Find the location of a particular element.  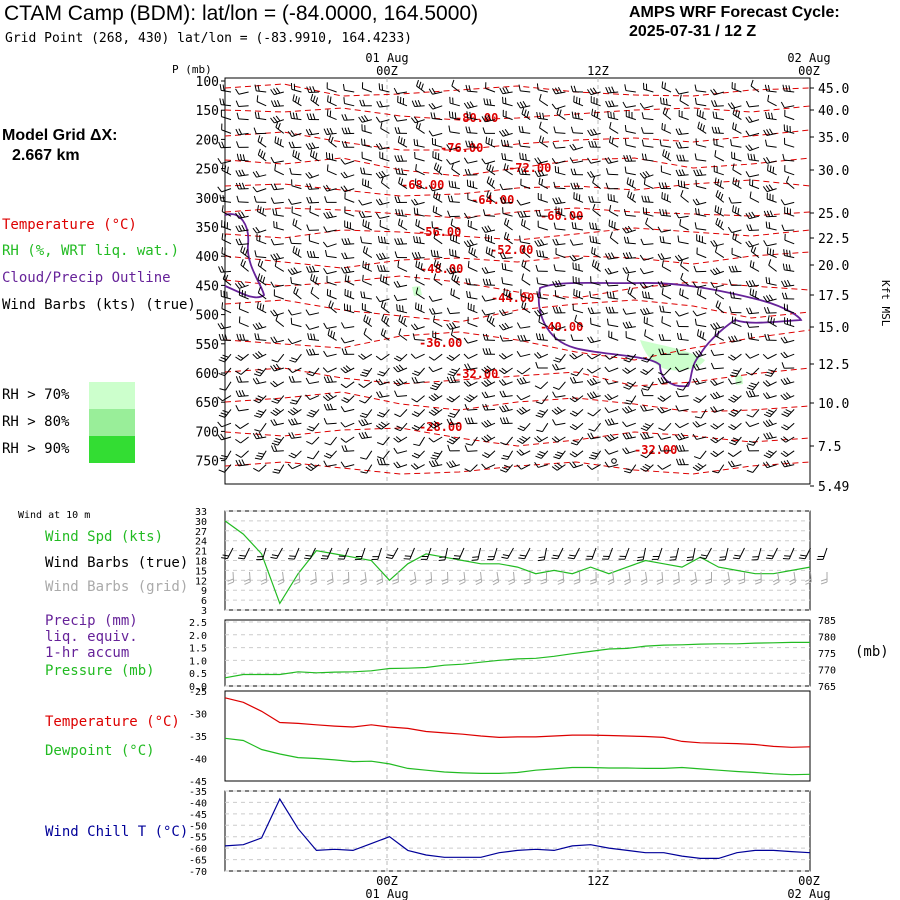

wind-barb-true is located at coordinates (591, 553).